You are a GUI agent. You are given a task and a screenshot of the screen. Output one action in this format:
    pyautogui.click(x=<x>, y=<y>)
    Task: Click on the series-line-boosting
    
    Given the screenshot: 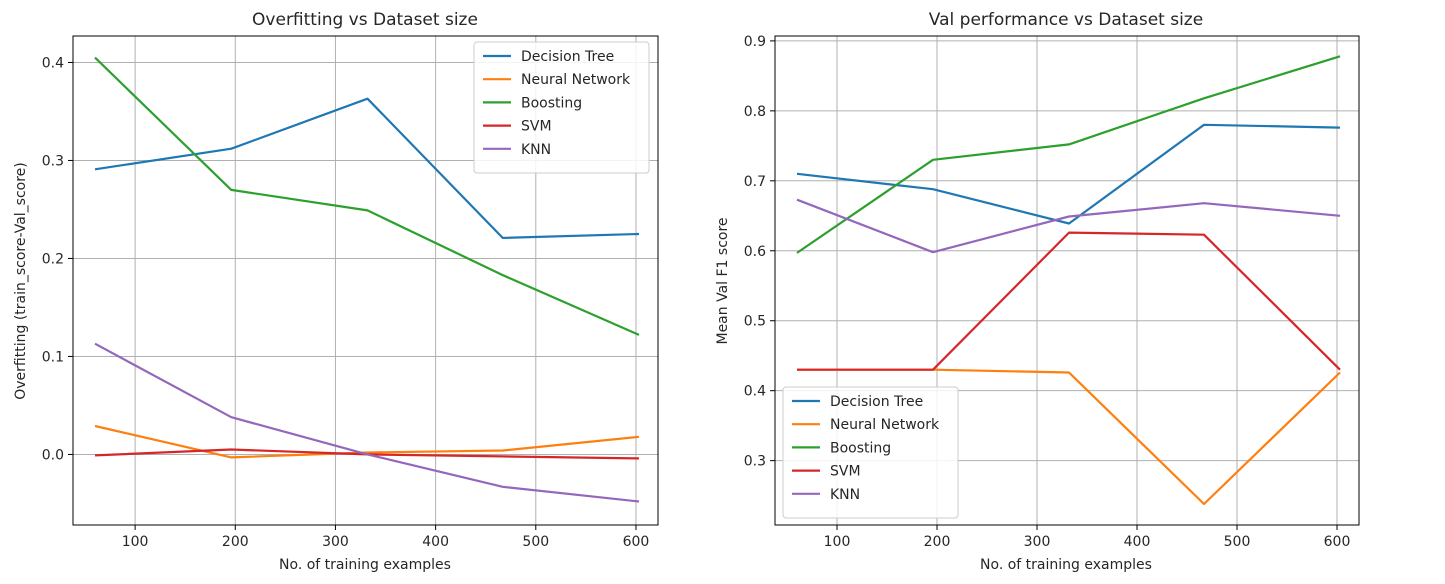 What is the action you would take?
    pyautogui.click(x=1068, y=154)
    